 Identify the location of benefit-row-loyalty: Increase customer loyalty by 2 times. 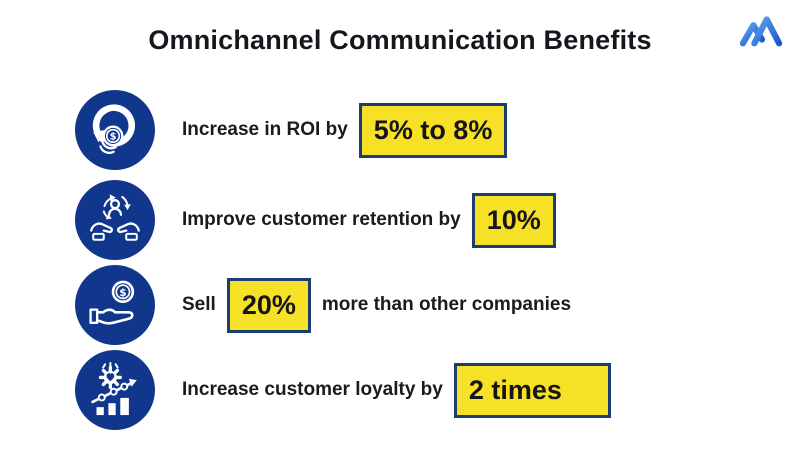
(343, 390).